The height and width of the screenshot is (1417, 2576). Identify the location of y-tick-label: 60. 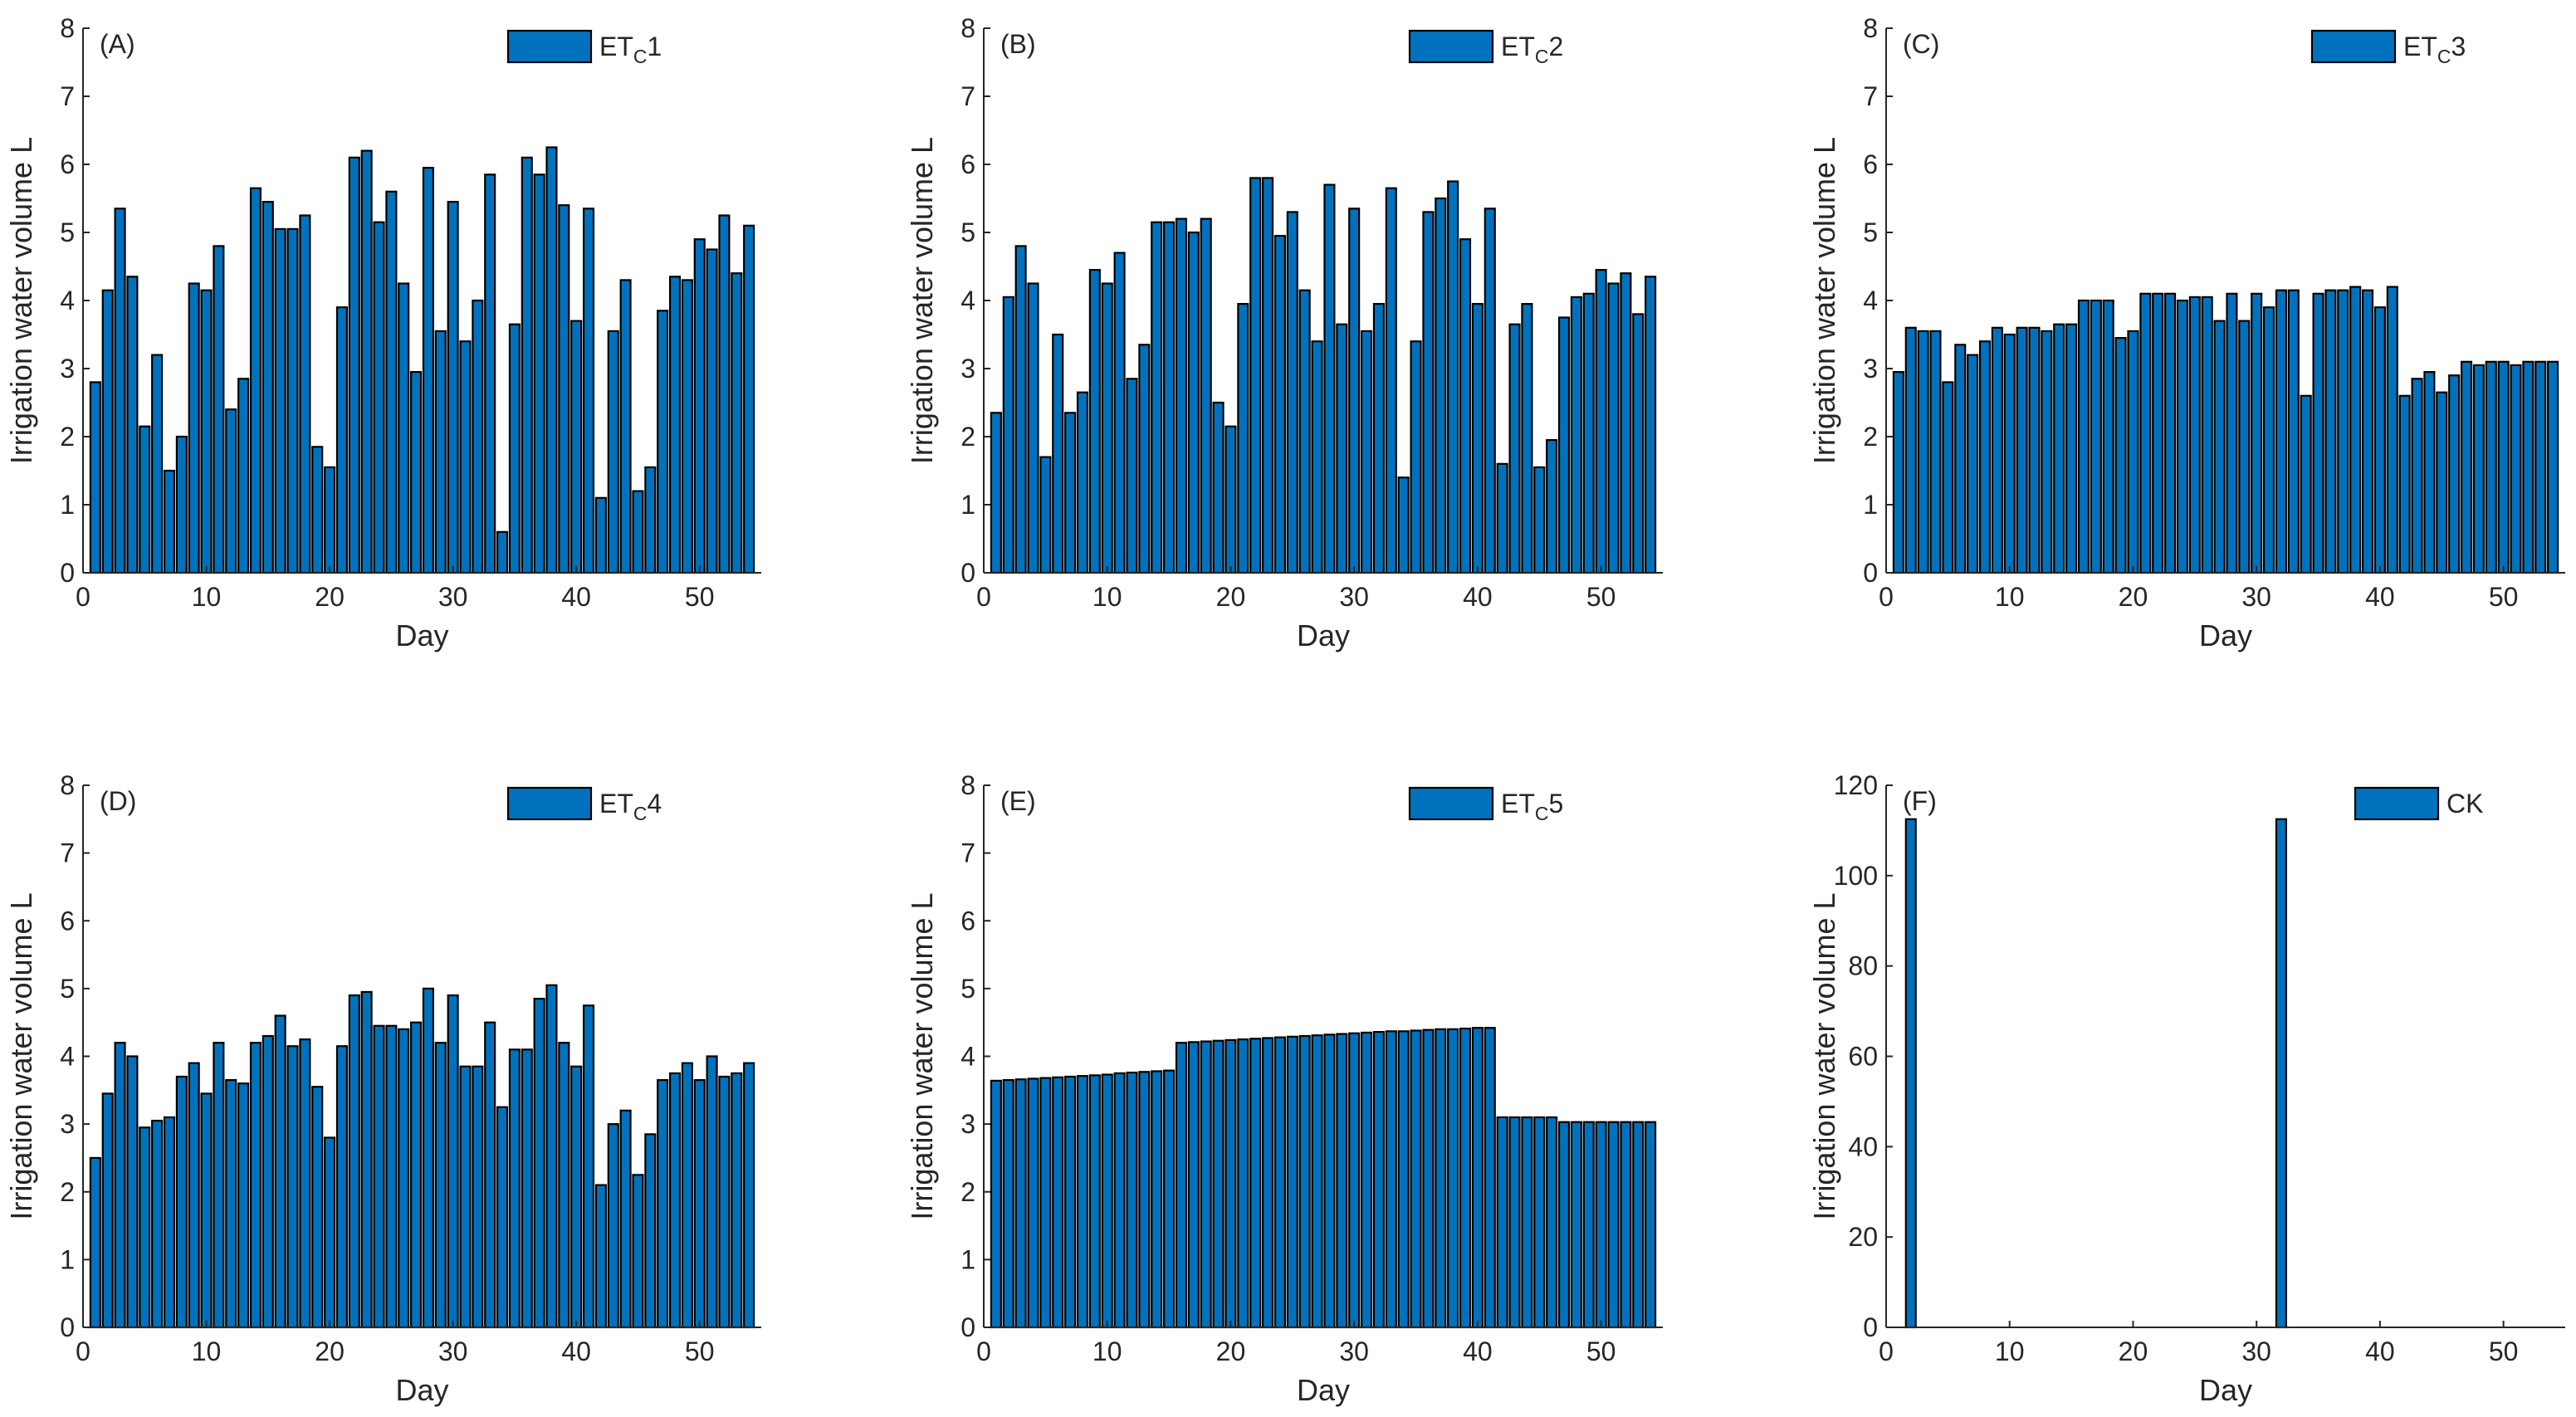
(1863, 1057).